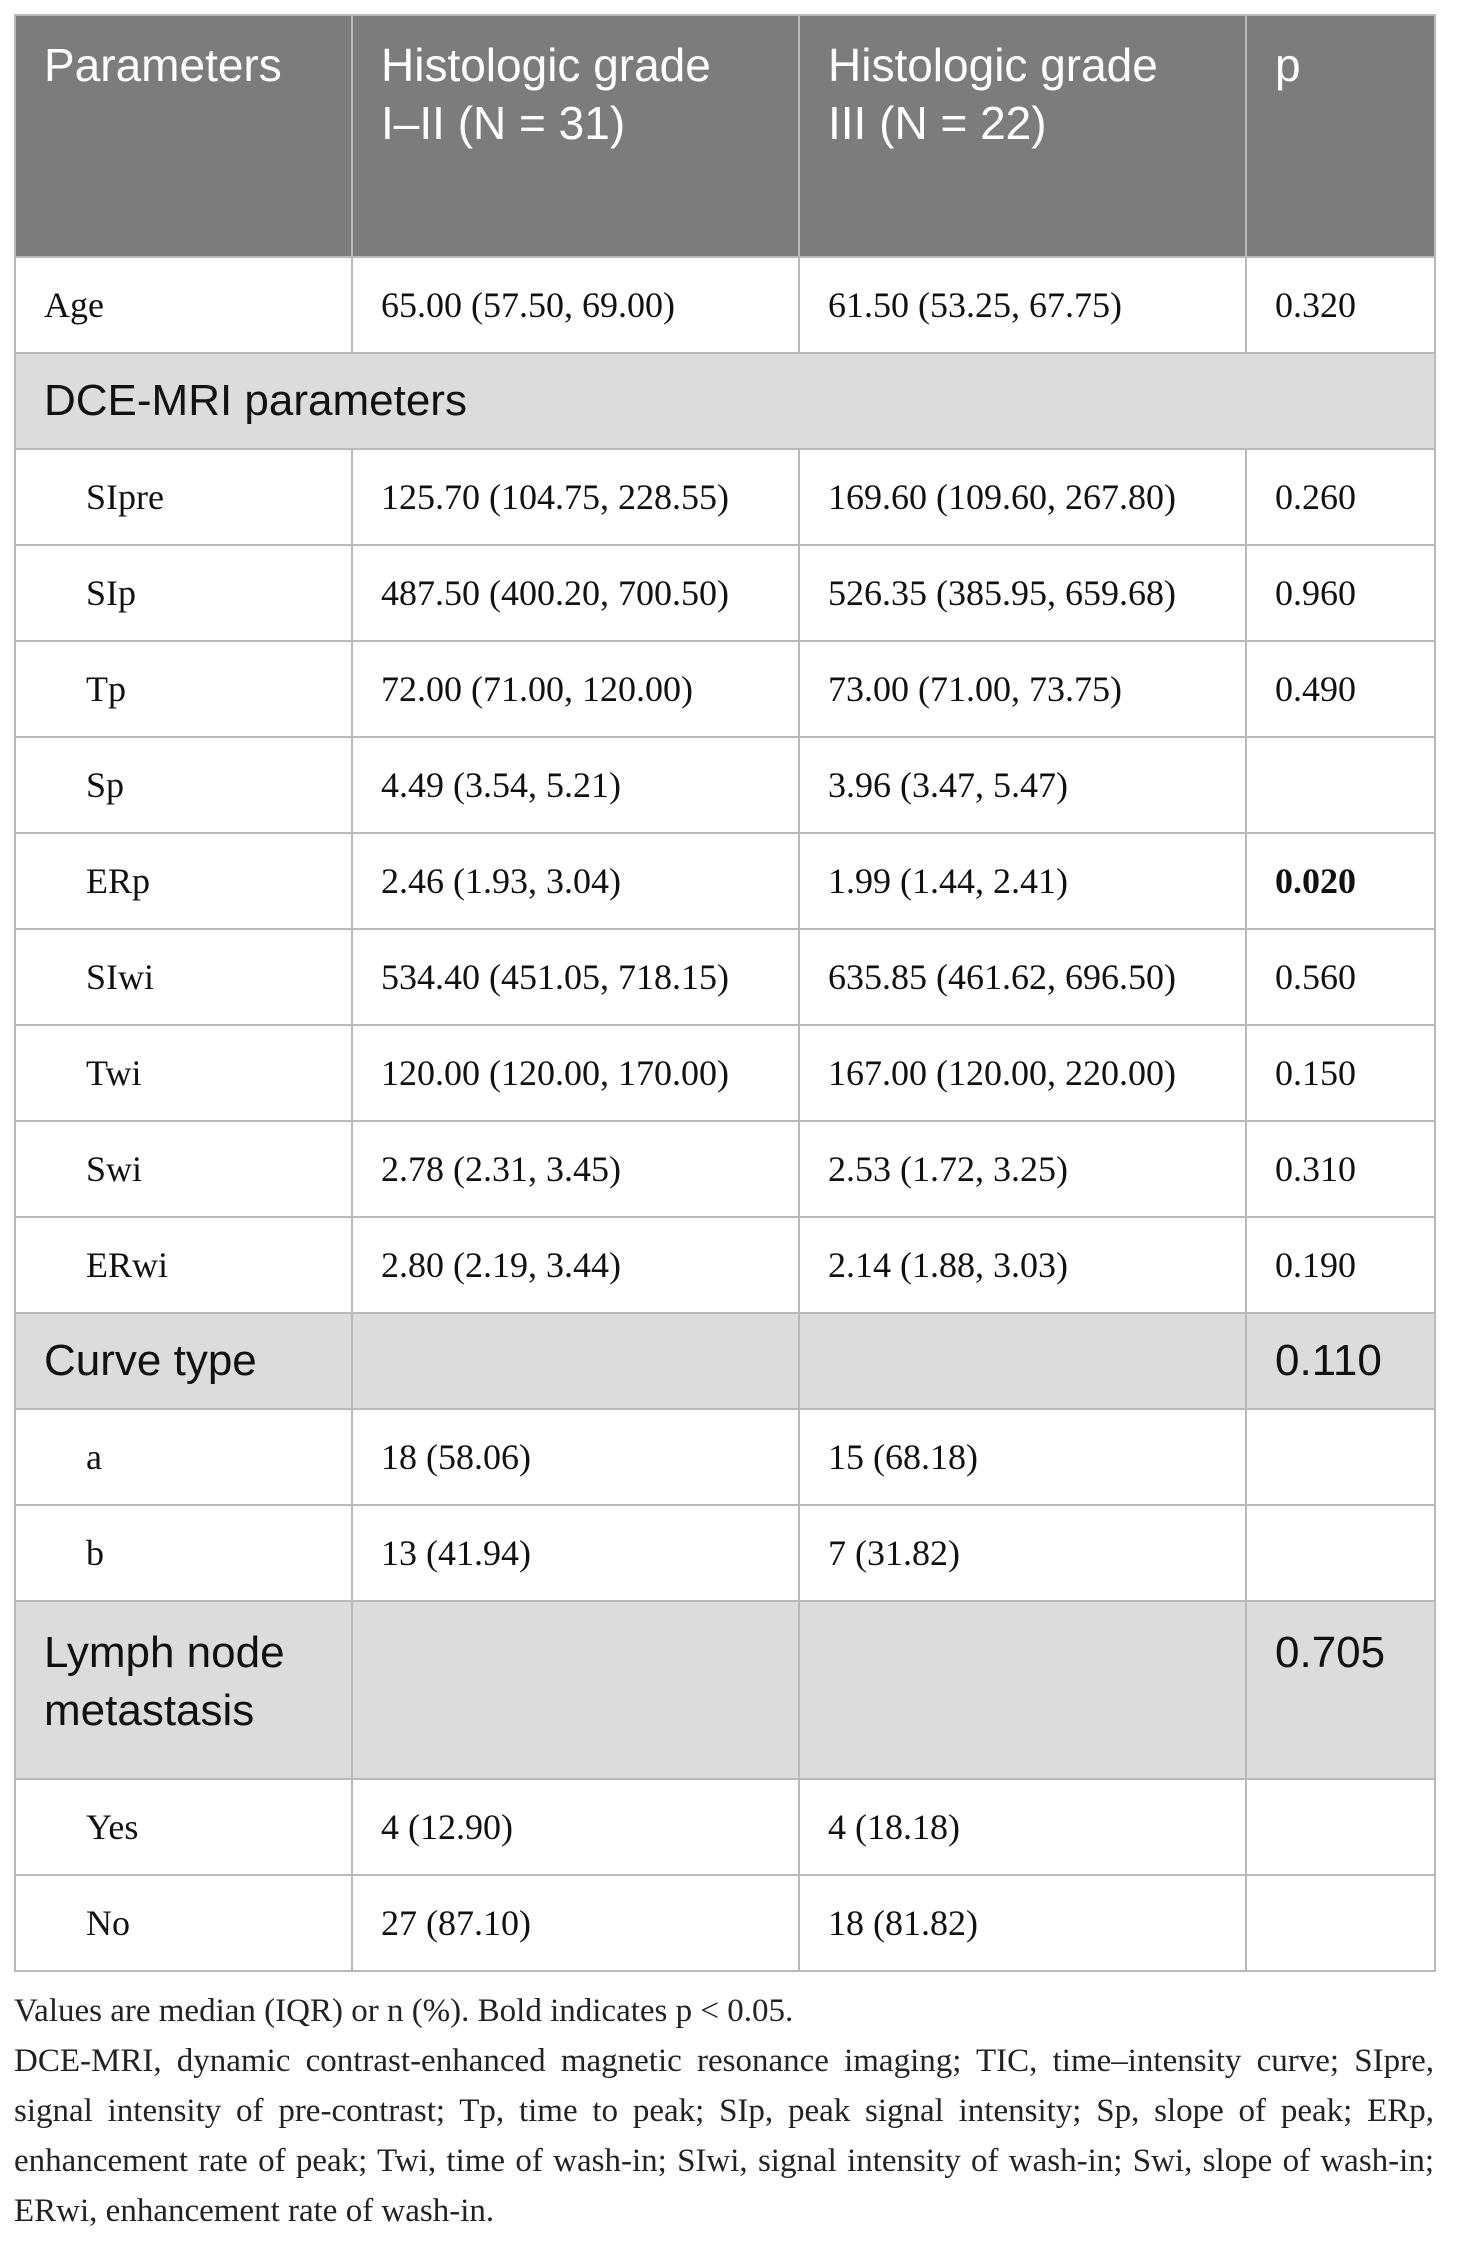 The height and width of the screenshot is (2253, 1460). I want to click on cell-grade-3: 7 (31.82), so click(1022, 1553).